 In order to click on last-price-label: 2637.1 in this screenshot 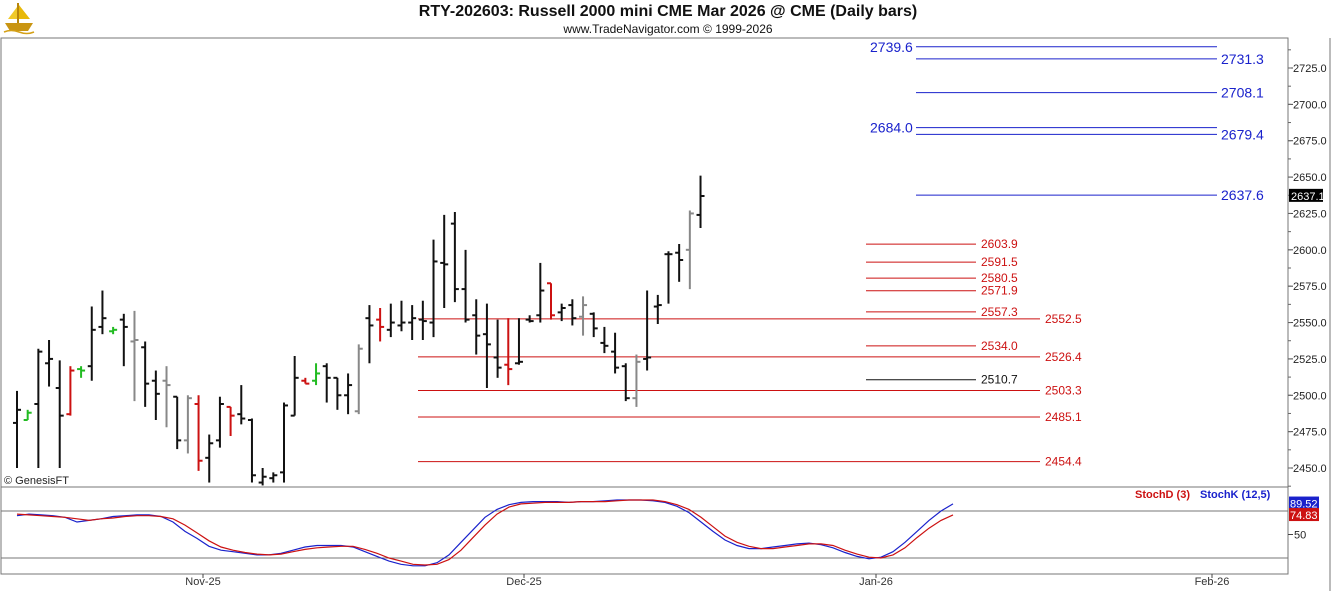, I will do `click(1308, 197)`.